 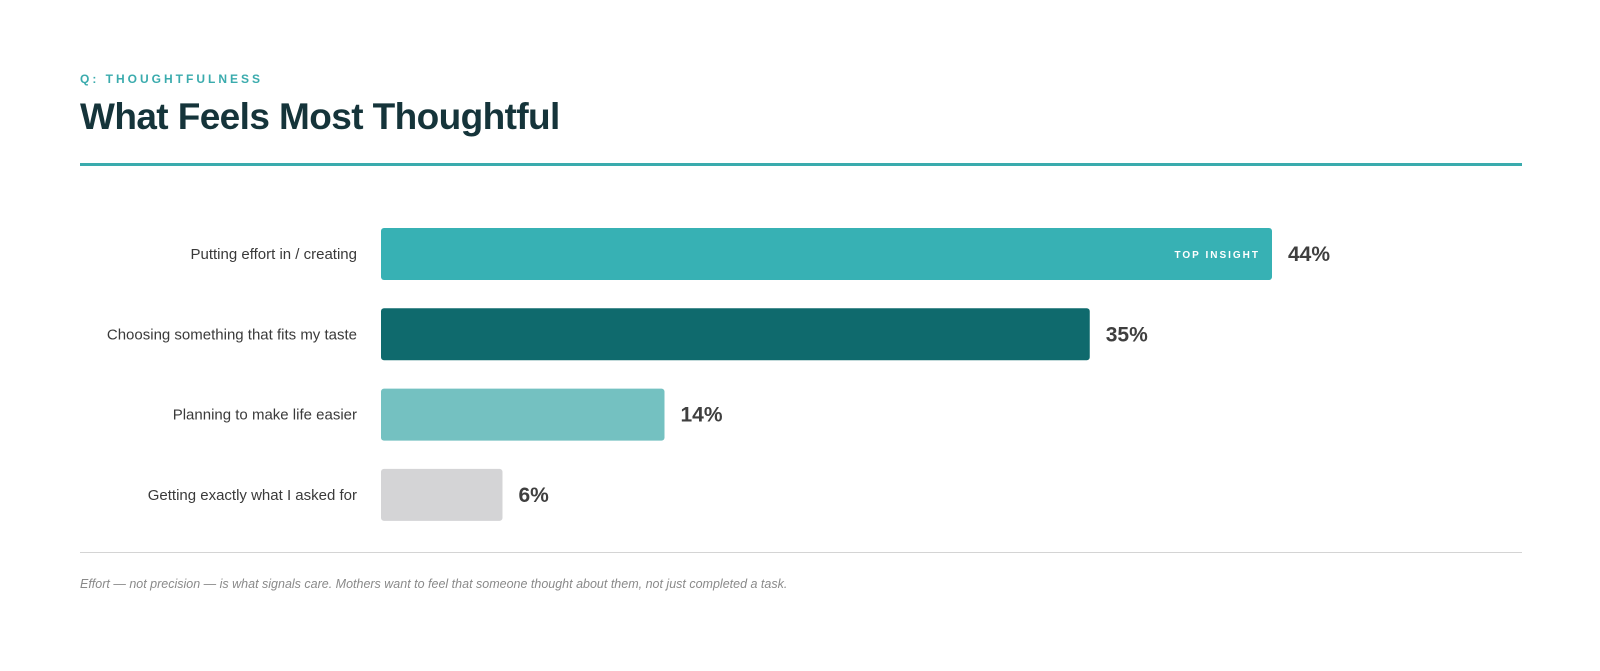 What do you see at coordinates (534, 495) in the screenshot?
I see `value-label: 6%` at bounding box center [534, 495].